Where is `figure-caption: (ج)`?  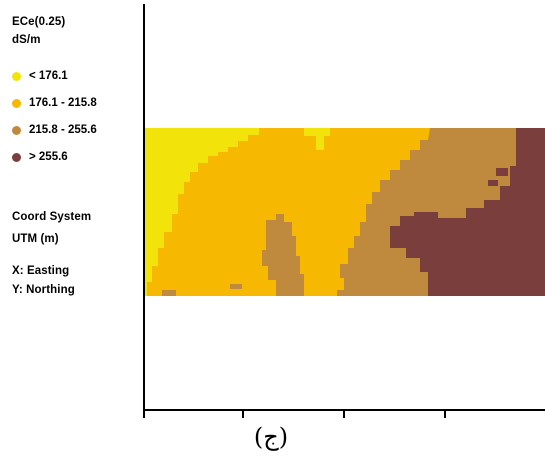
figure-caption: (ج) is located at coordinates (271, 437).